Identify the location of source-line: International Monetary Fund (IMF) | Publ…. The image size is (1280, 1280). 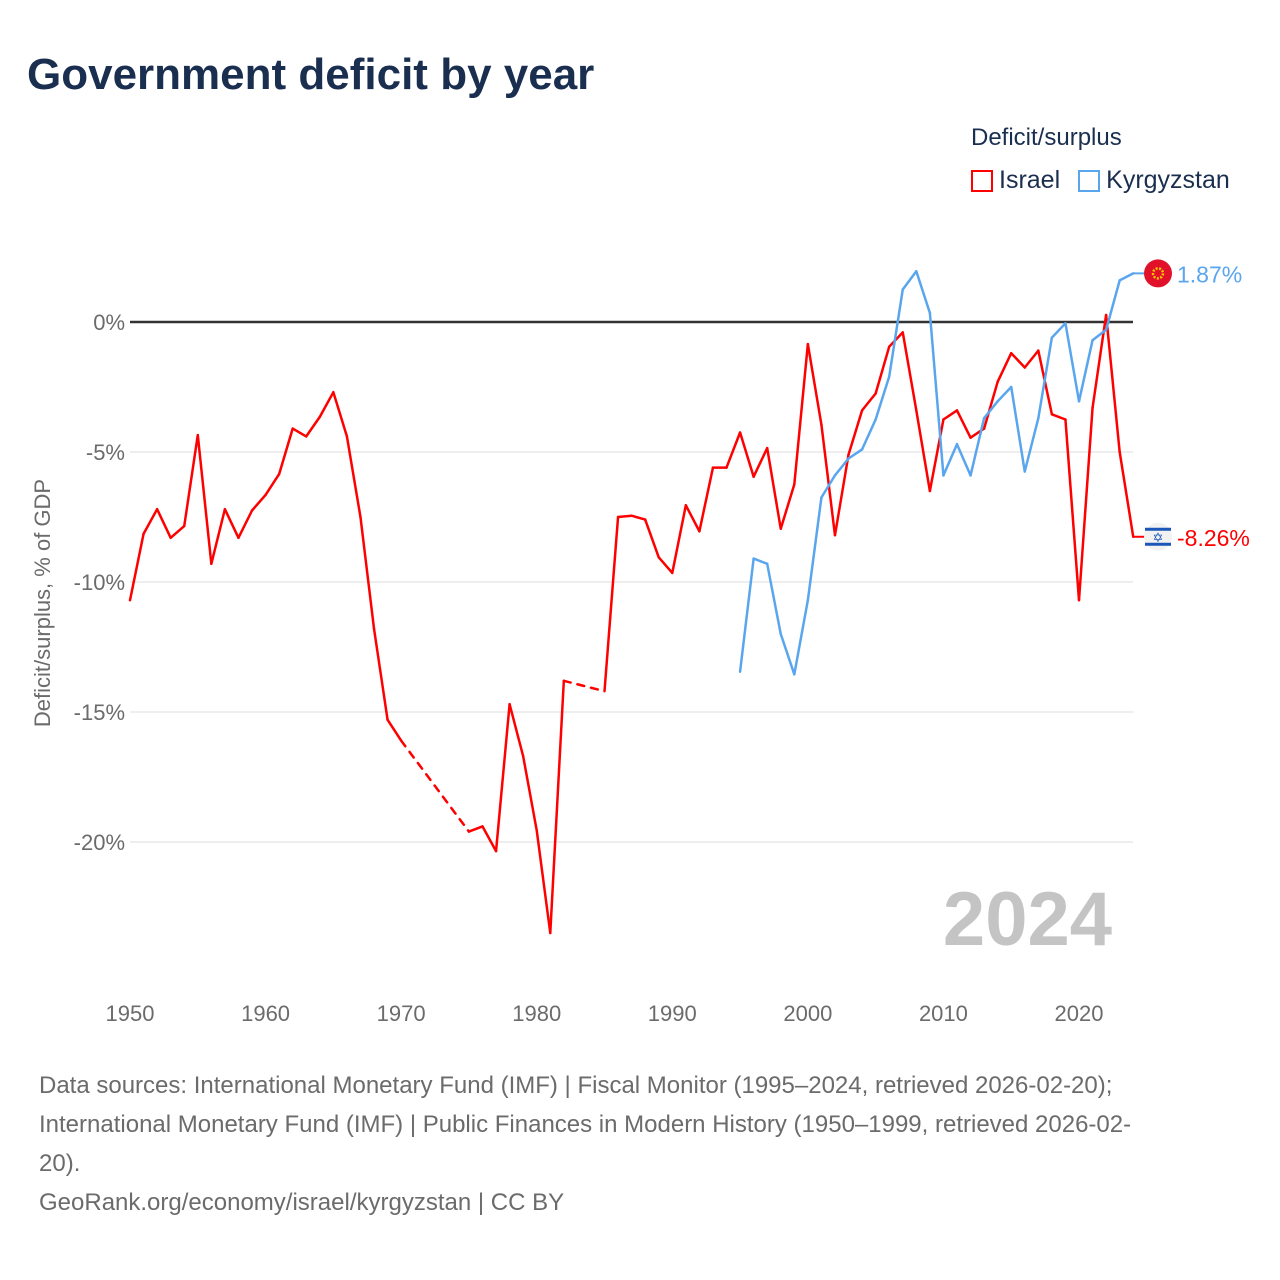
(585, 1124).